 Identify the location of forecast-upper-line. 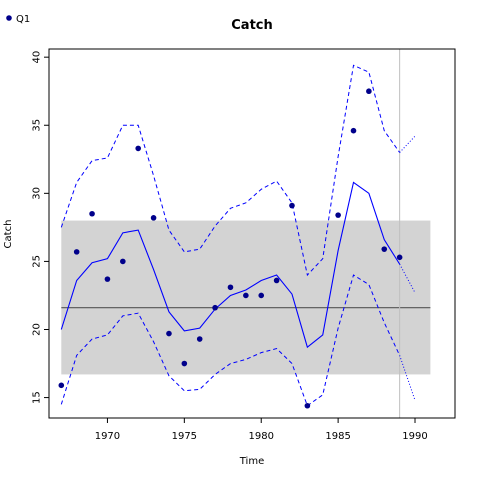
(407, 144).